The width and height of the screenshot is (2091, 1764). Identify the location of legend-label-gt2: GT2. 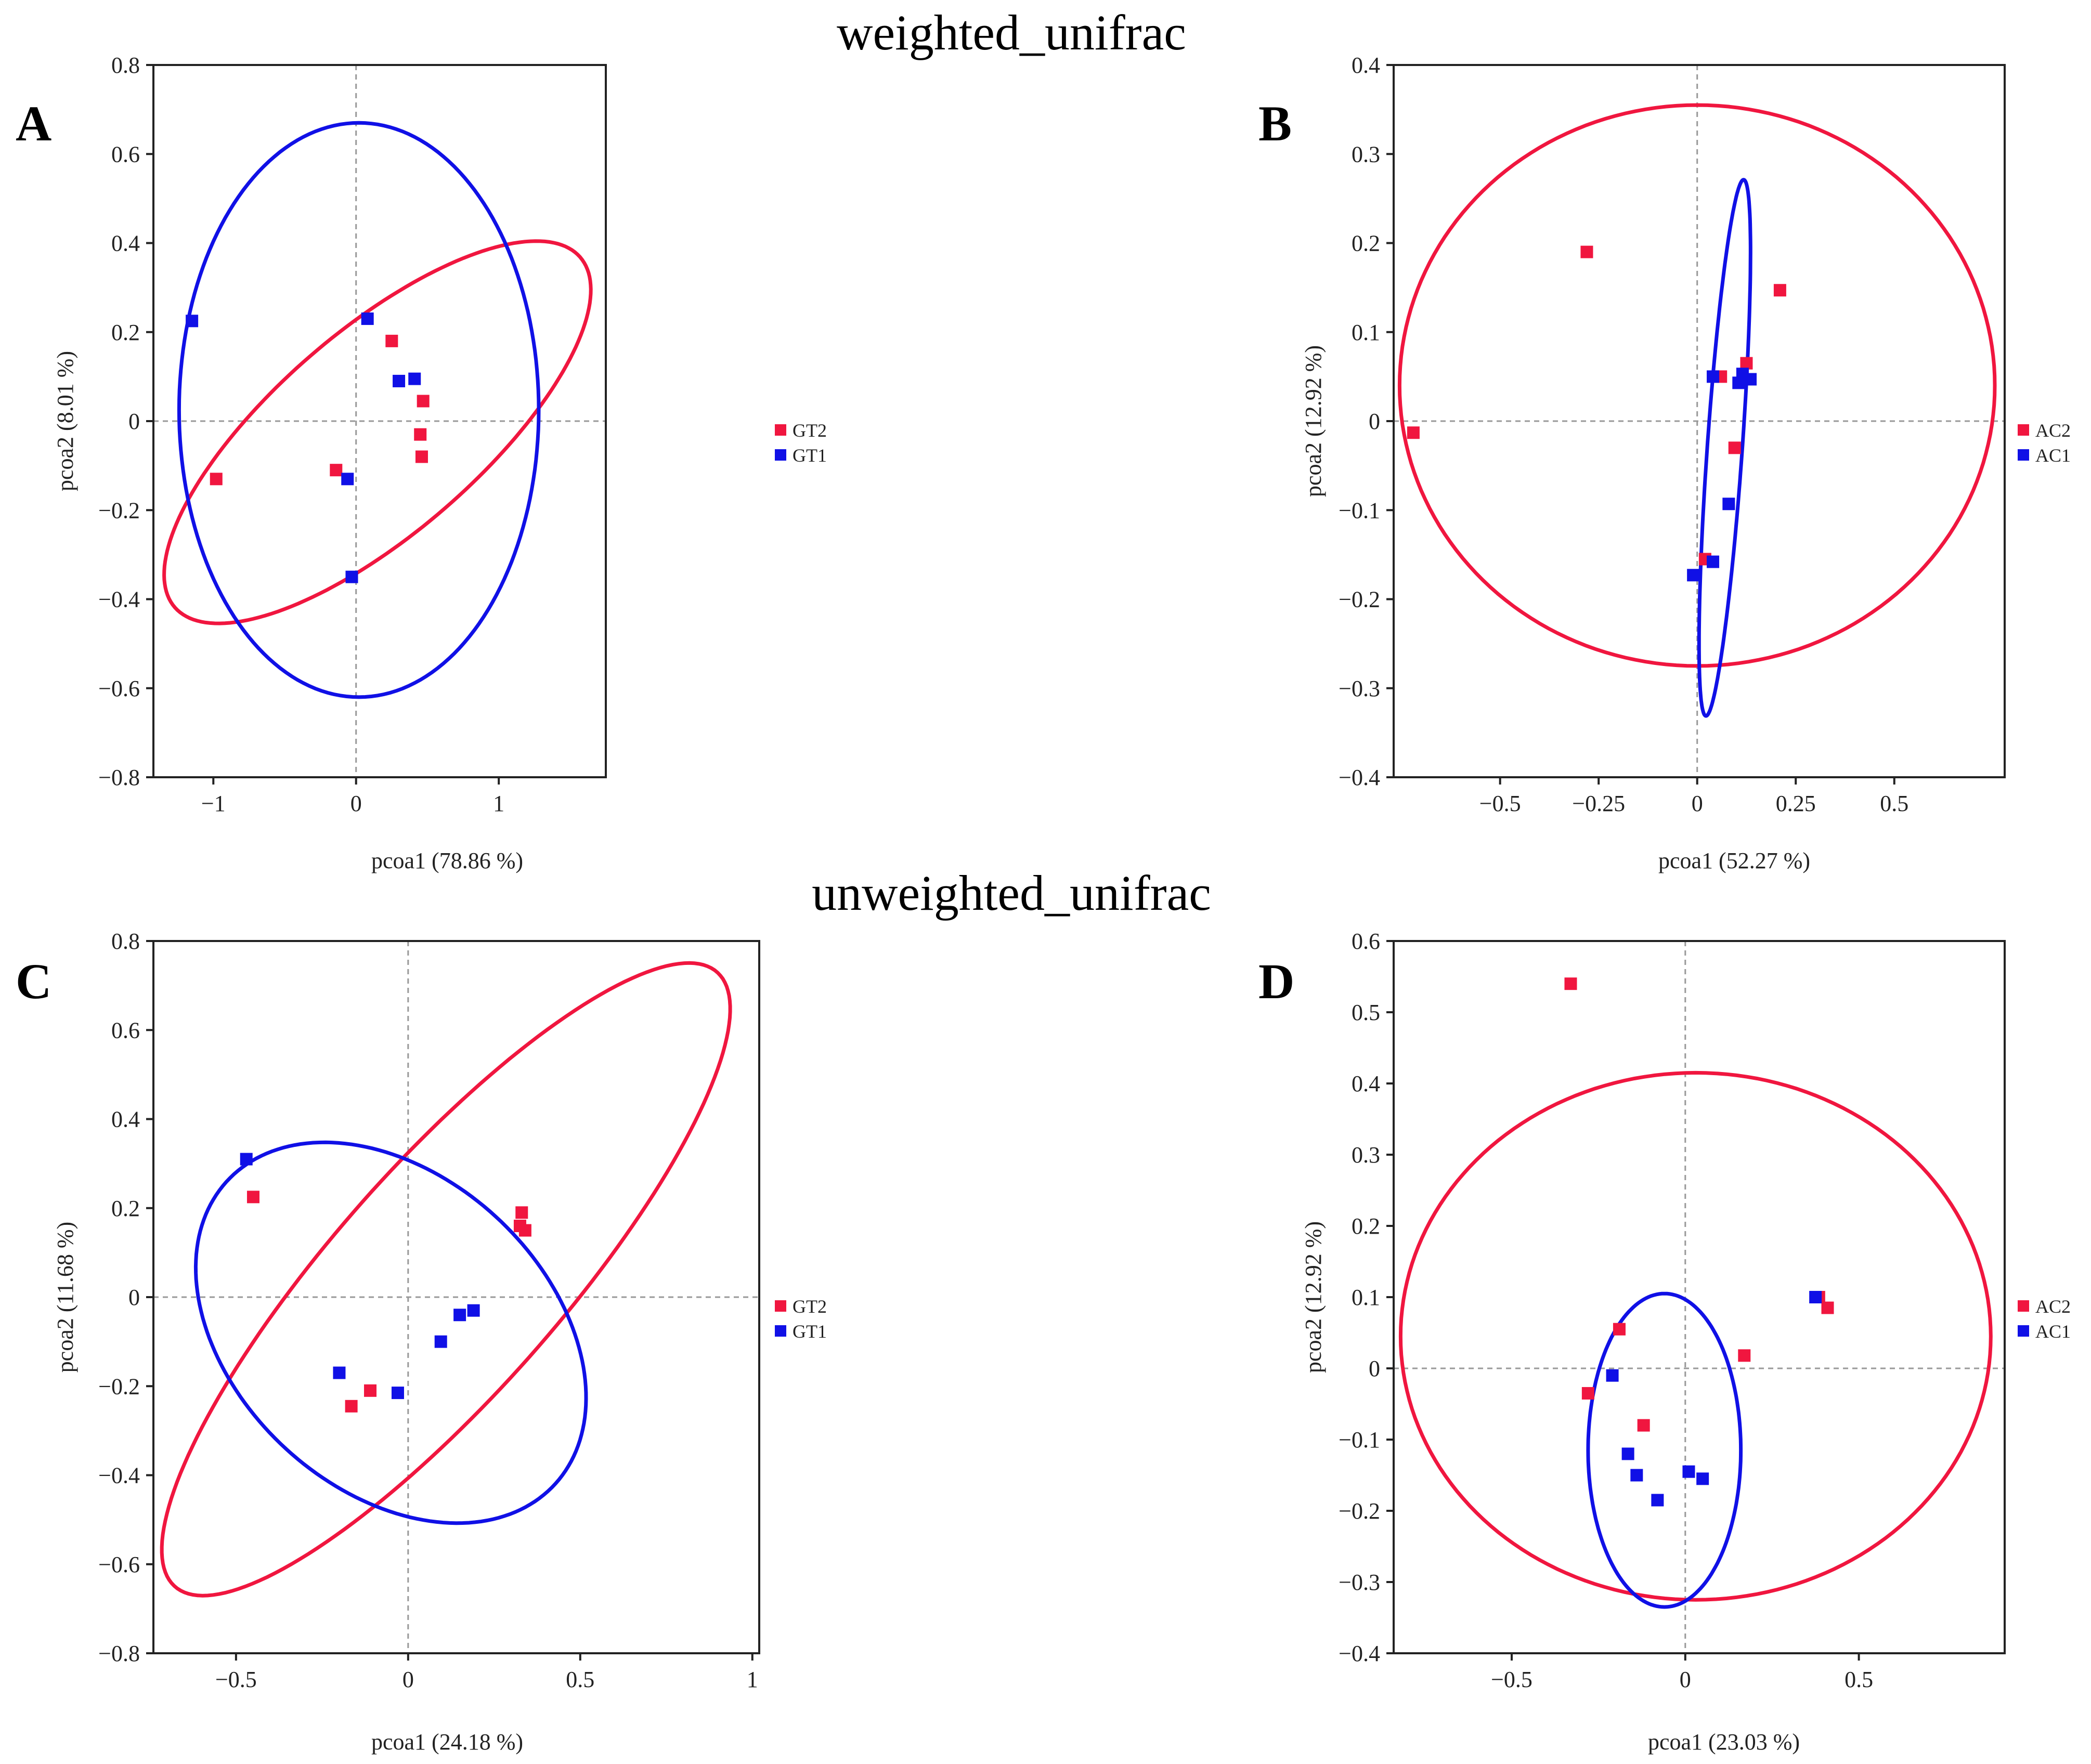
(810, 1306).